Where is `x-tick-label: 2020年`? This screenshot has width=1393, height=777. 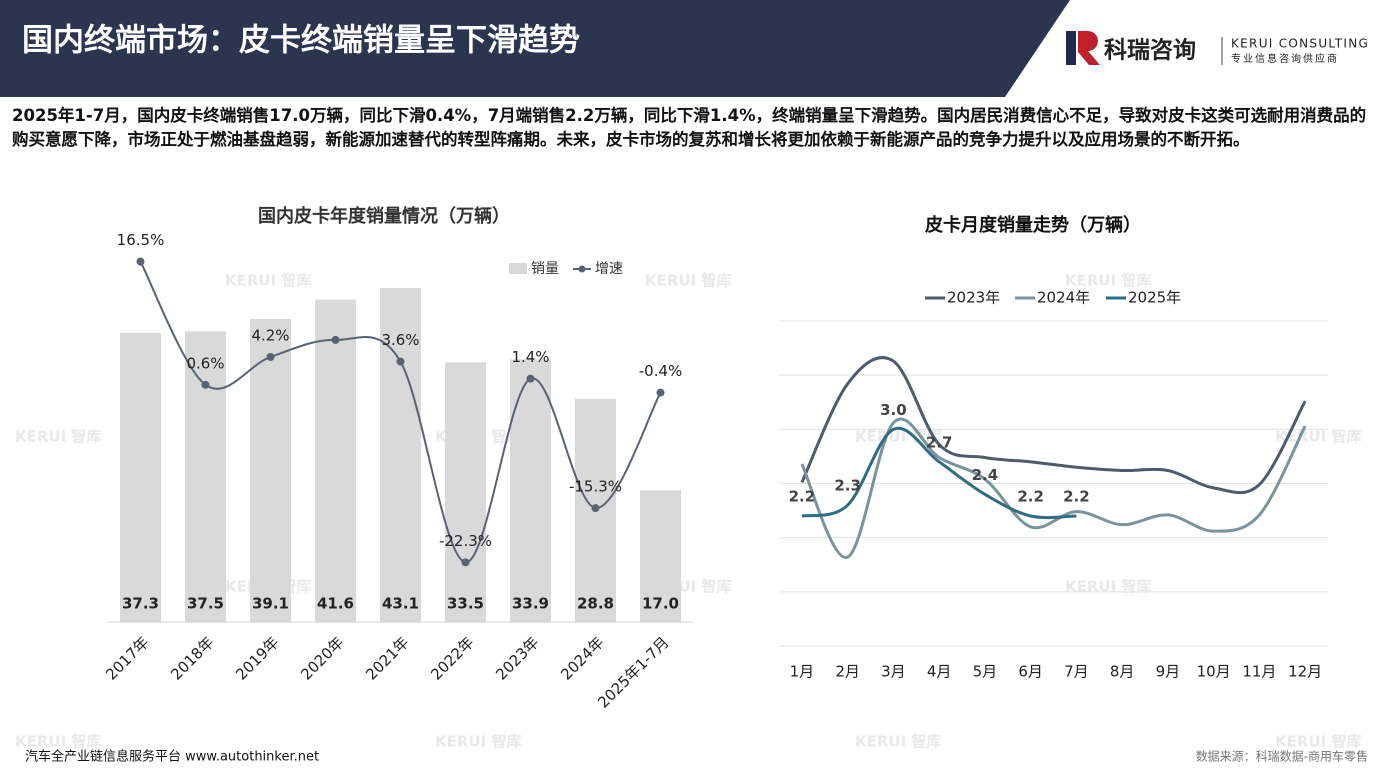 x-tick-label: 2020年 is located at coordinates (322, 658).